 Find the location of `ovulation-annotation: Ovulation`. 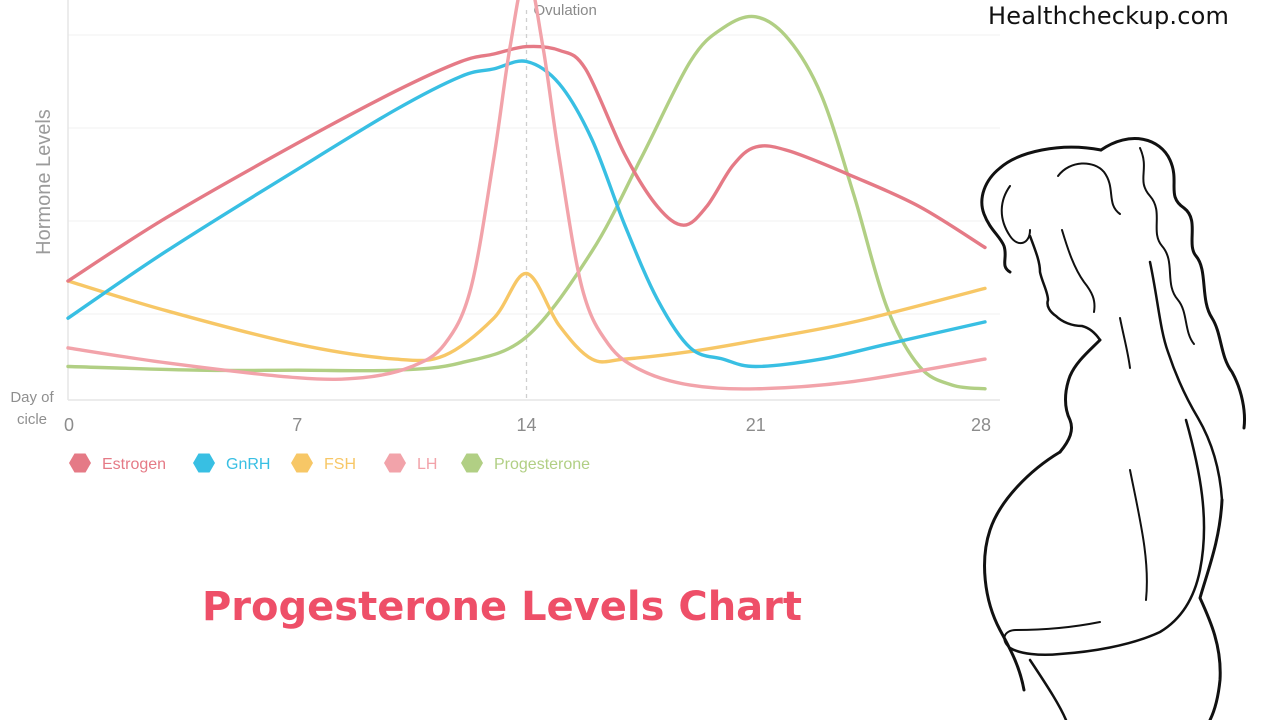

ovulation-annotation: Ovulation is located at coordinates (565, 10).